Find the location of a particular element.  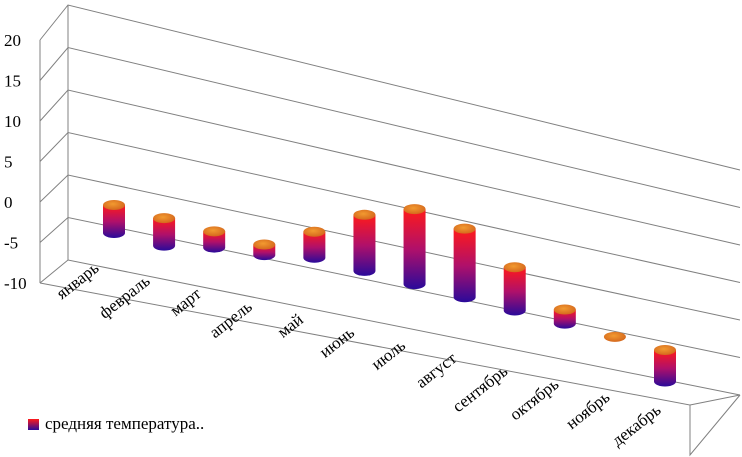

bar-январь is located at coordinates (114, 219).